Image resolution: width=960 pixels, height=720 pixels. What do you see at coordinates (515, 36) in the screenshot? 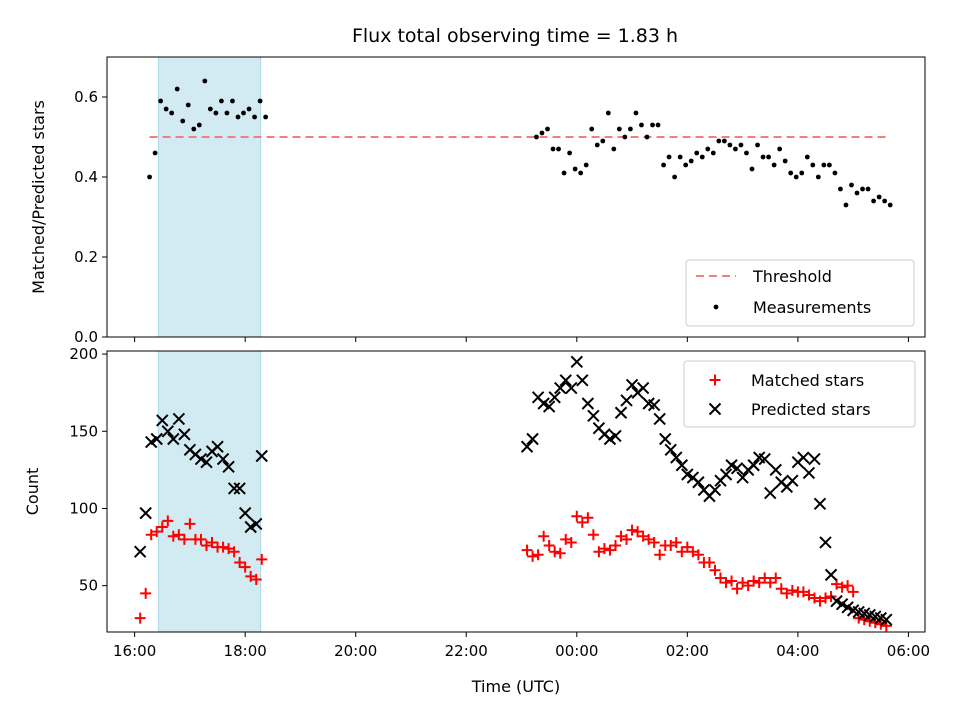
I see `chart-title: Flux total observing time = 1.83 h` at bounding box center [515, 36].